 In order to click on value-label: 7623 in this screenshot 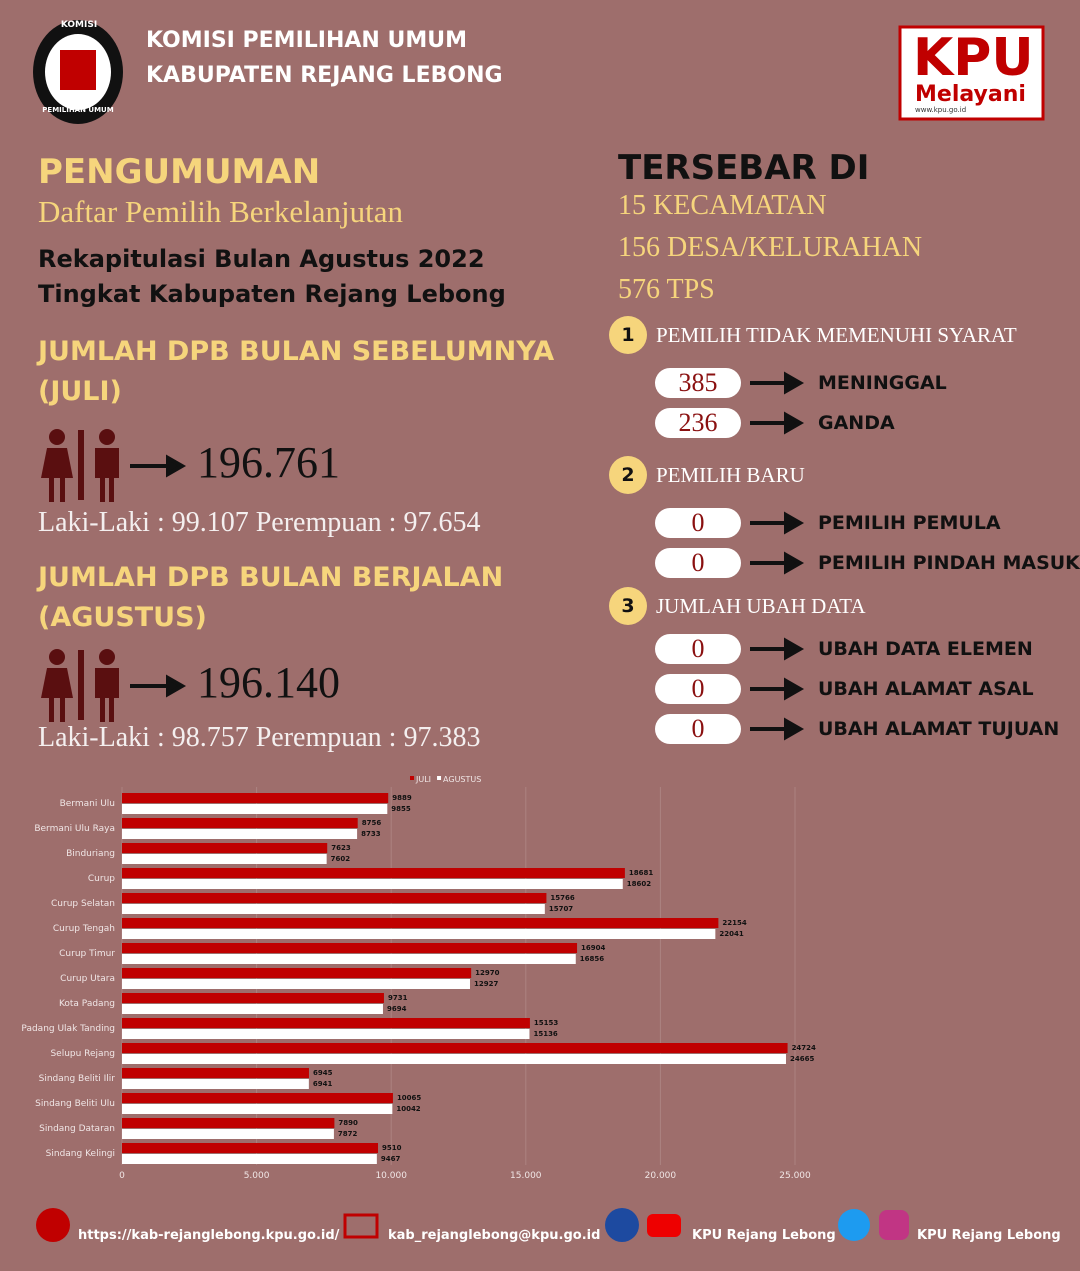, I will do `click(341, 848)`.